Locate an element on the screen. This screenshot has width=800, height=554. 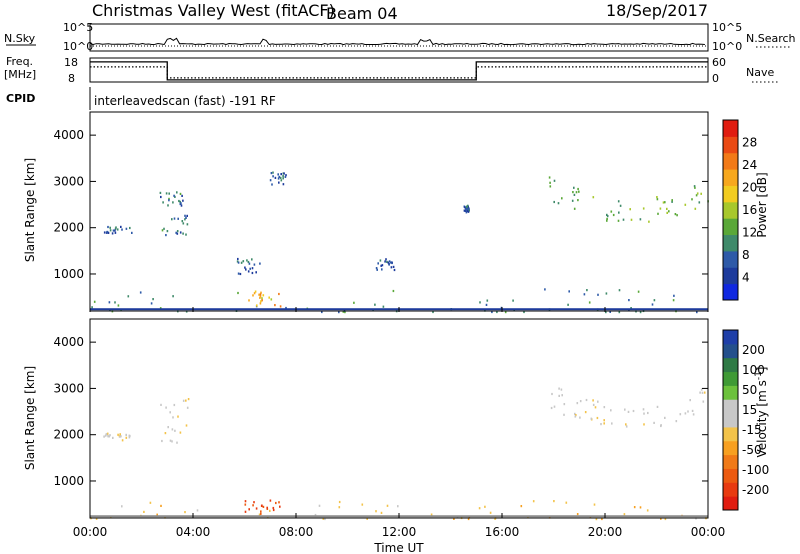
velocity-colorbar-title: Velocity [m s-1] is located at coordinates (761, 412).